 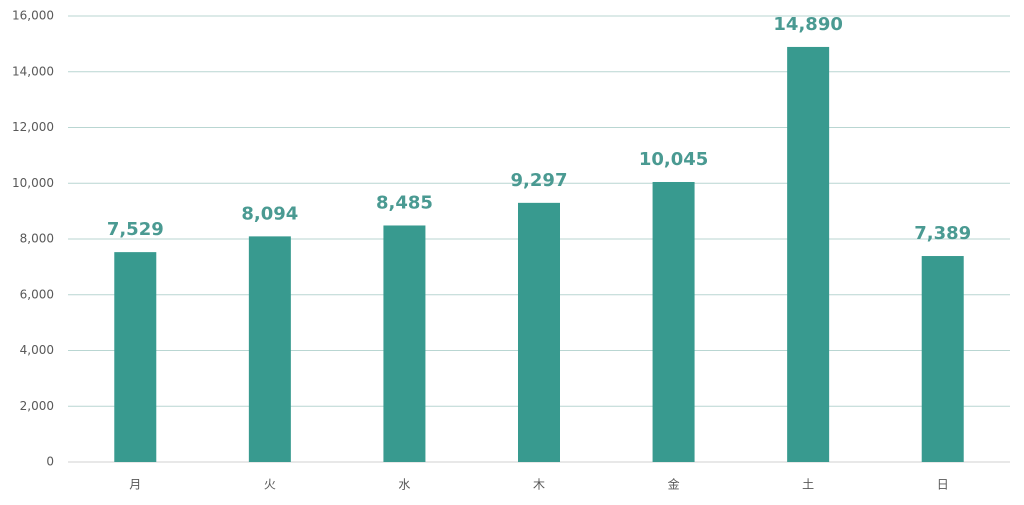 I want to click on x-tick-label: 月, so click(x=135, y=485).